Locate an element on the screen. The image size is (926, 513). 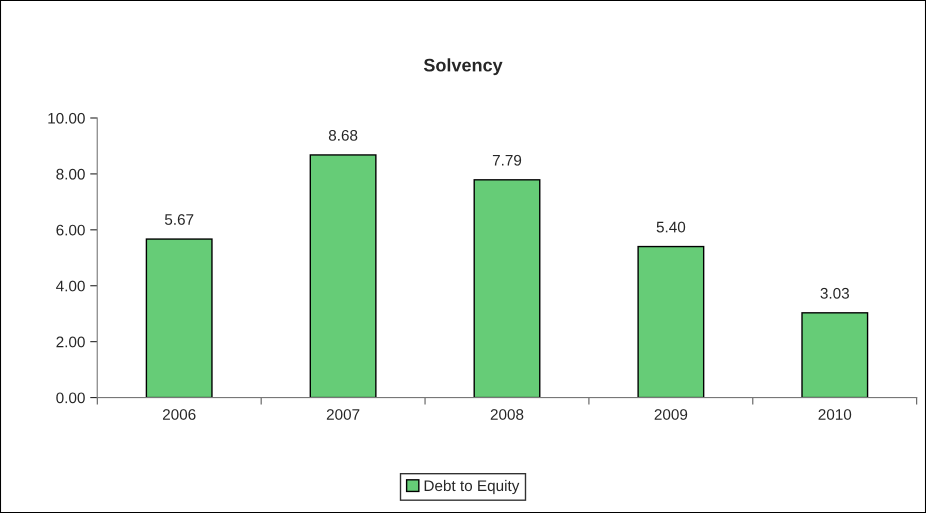
y-tick-label: 2.00 is located at coordinates (70, 342).